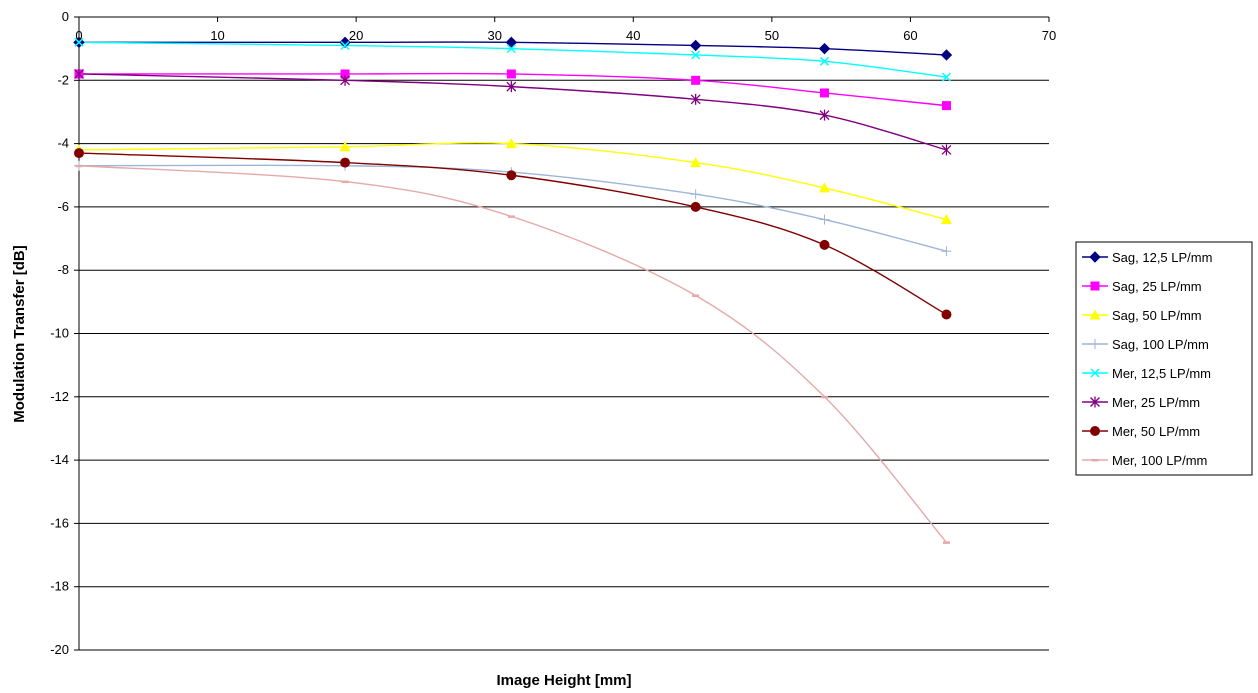 This screenshot has height=693, width=1258. What do you see at coordinates (494, 35) in the screenshot?
I see `x-tick-label: 30` at bounding box center [494, 35].